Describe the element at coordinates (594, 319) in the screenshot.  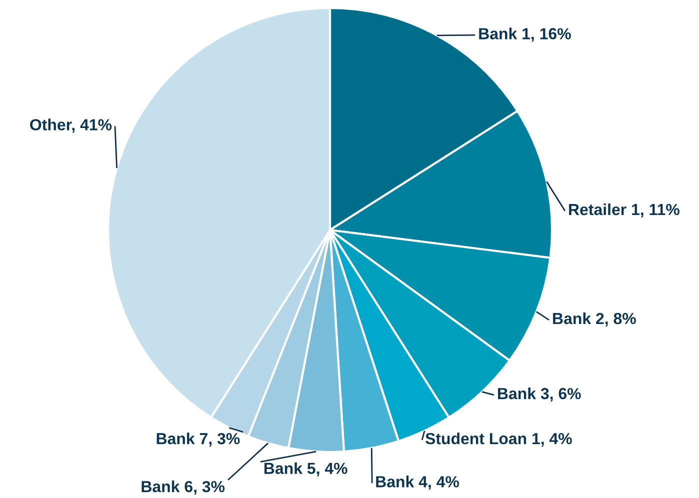
I see `slice-label: Bank 2, 8%` at that location.